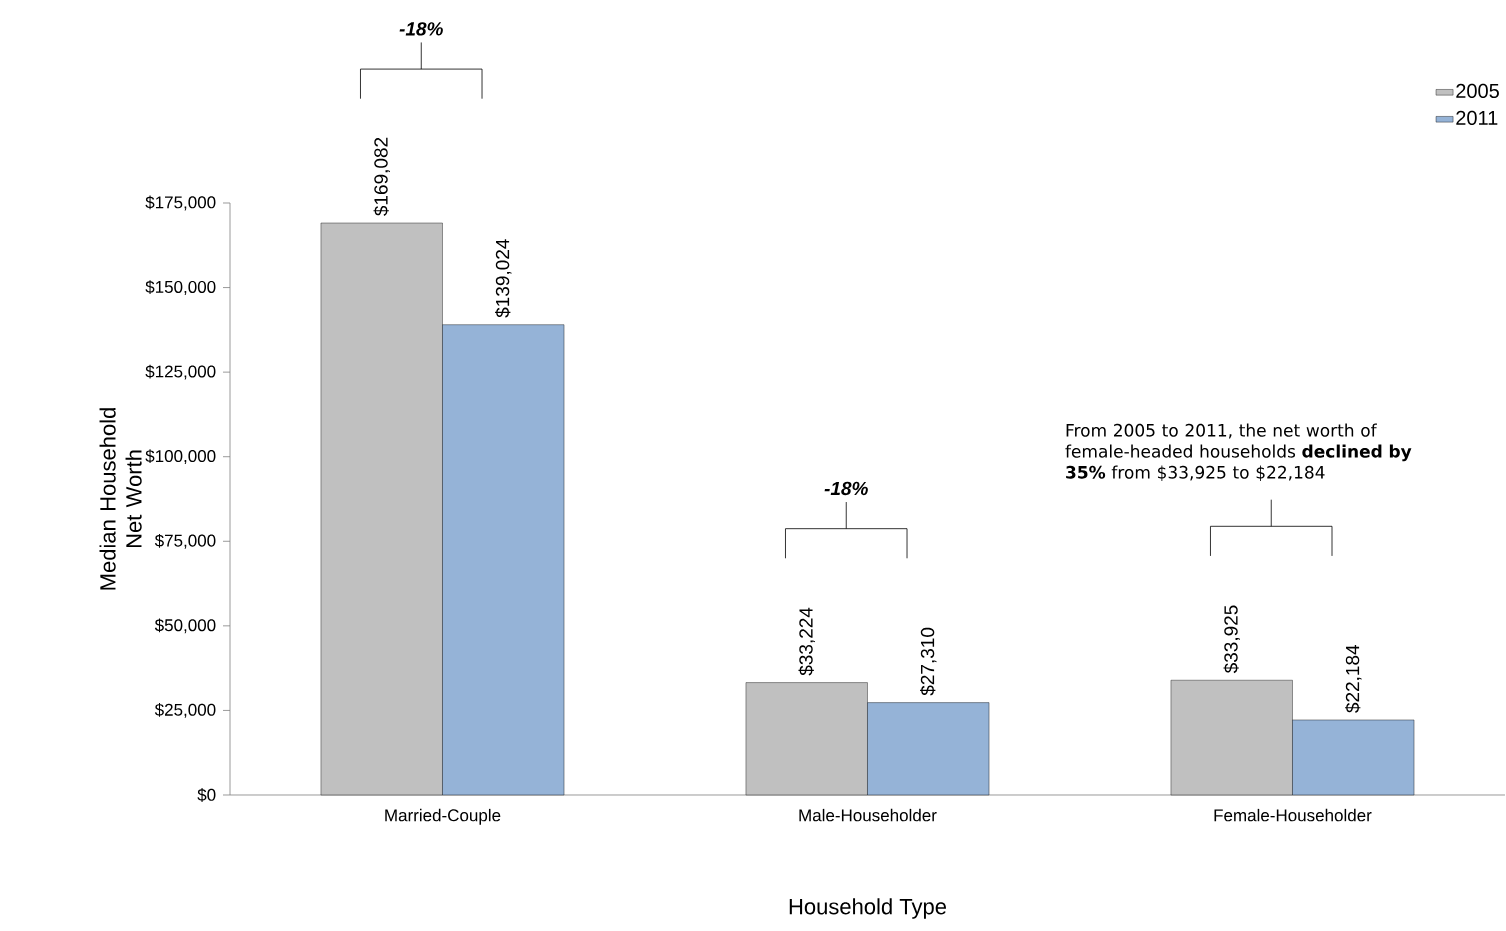 The width and height of the screenshot is (1506, 931). What do you see at coordinates (868, 815) in the screenshot?
I see `x-tick-label: Male-Householder` at bounding box center [868, 815].